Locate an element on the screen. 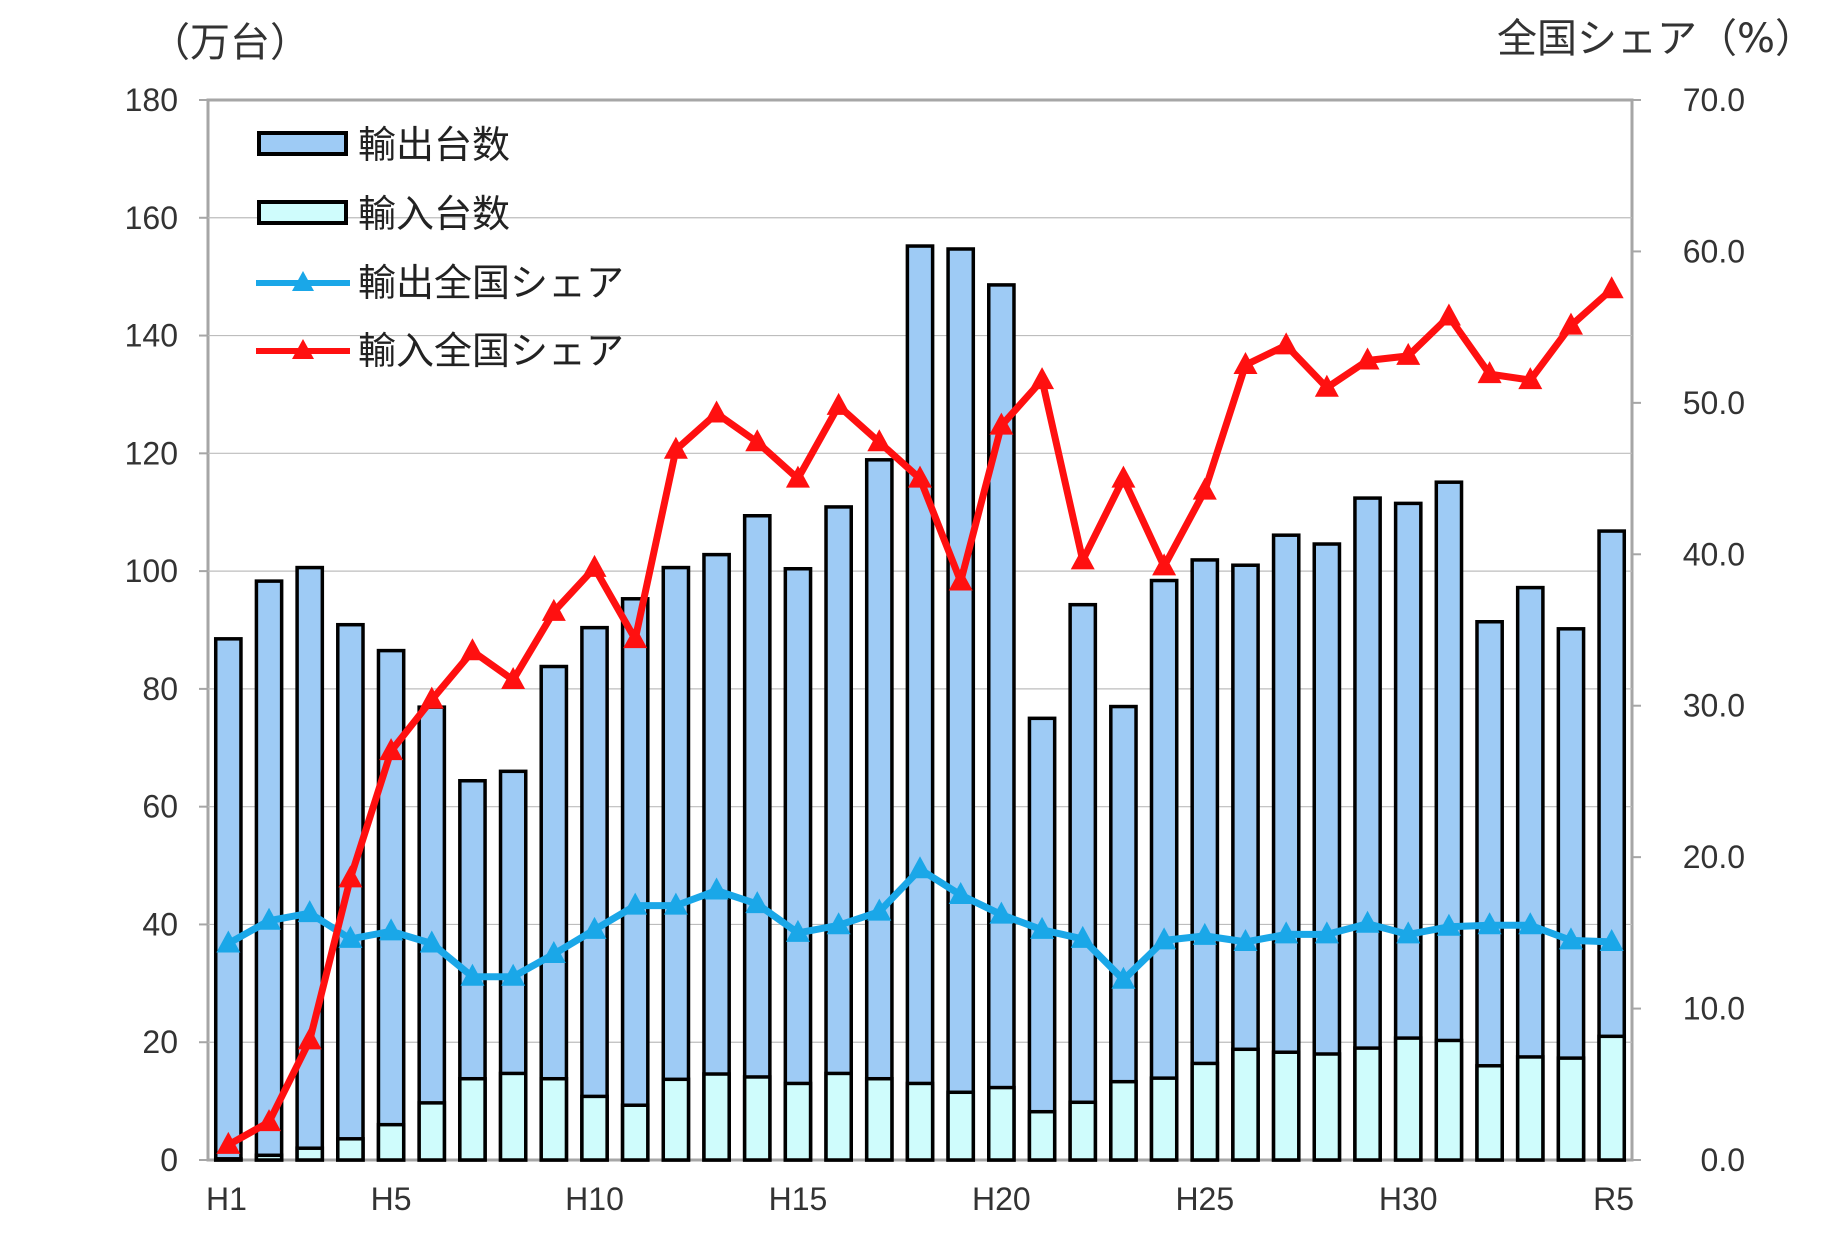 Image resolution: width=1837 pixels, height=1235 pixels. x-tick-label: H20 is located at coordinates (1001, 1199).